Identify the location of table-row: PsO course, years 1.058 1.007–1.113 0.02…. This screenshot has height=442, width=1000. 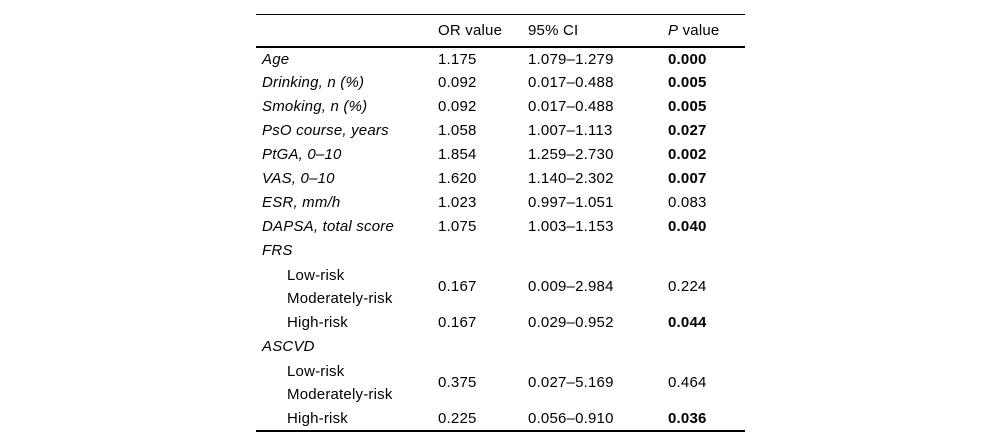
(500, 131).